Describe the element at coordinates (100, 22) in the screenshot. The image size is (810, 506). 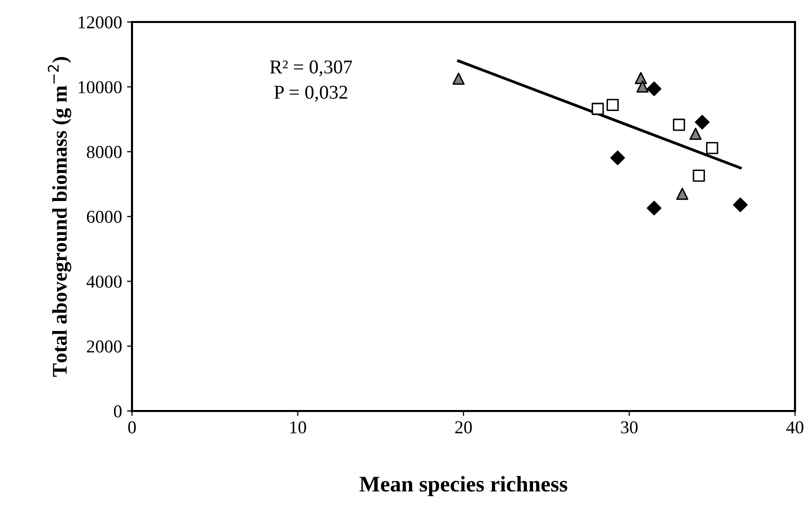
I see `y-tick-label: 12000` at that location.